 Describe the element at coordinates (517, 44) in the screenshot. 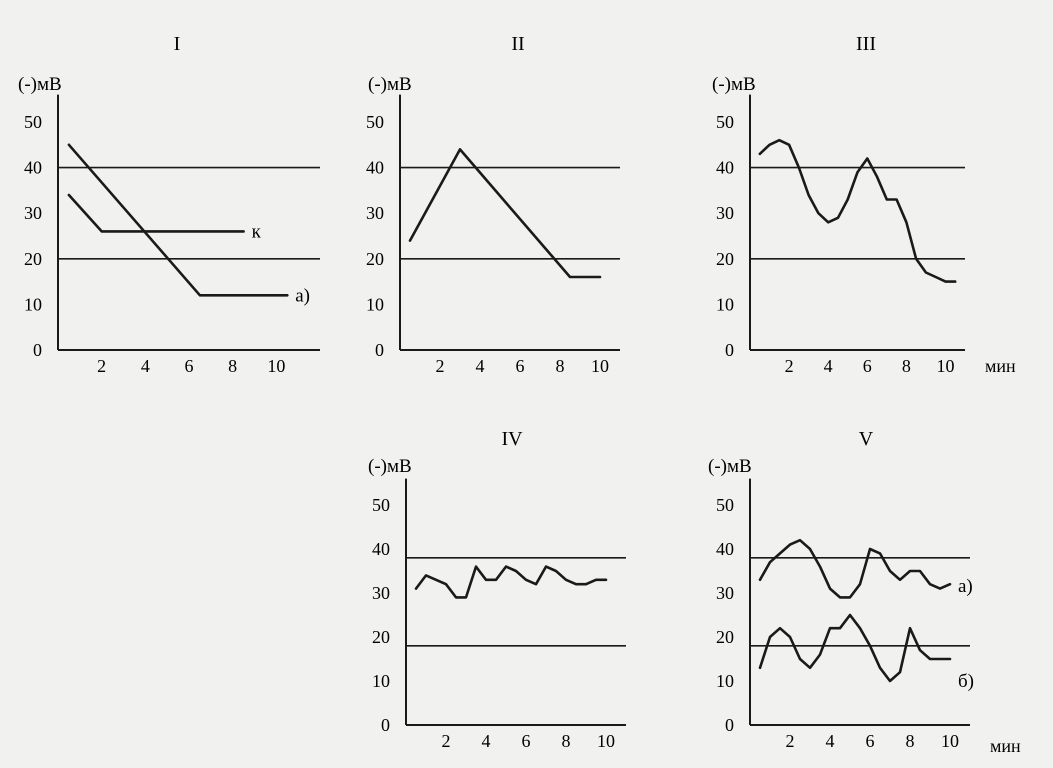

I see `chart-title: II` at that location.